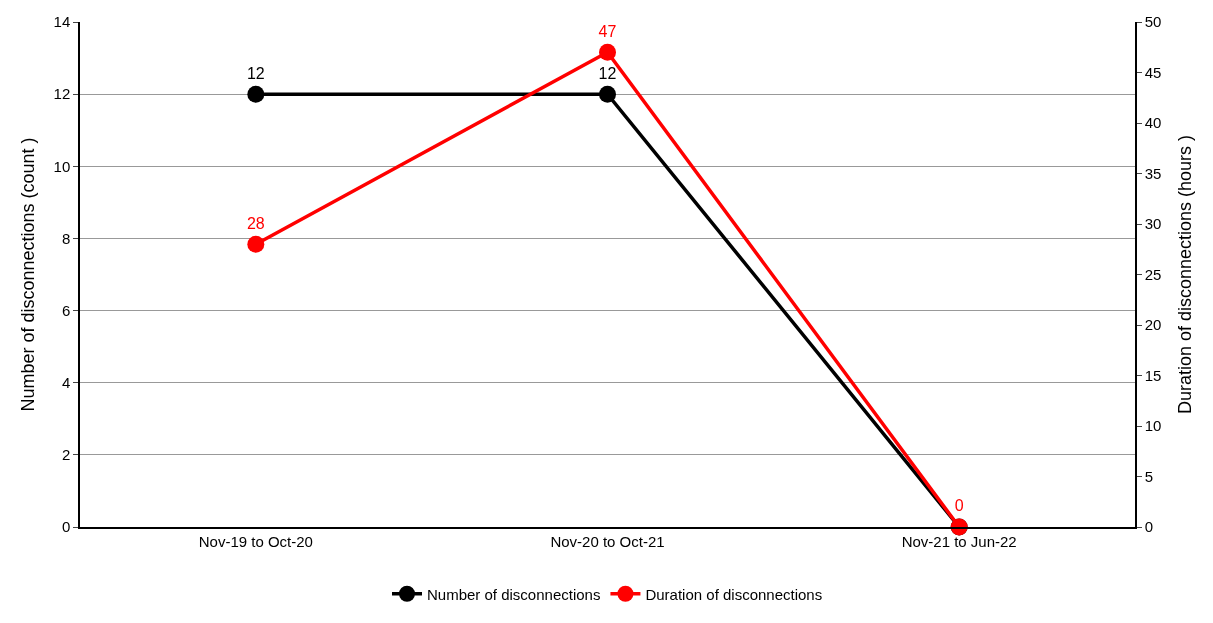 The image size is (1213, 623). I want to click on y2-tick-label: 35, so click(1153, 173).